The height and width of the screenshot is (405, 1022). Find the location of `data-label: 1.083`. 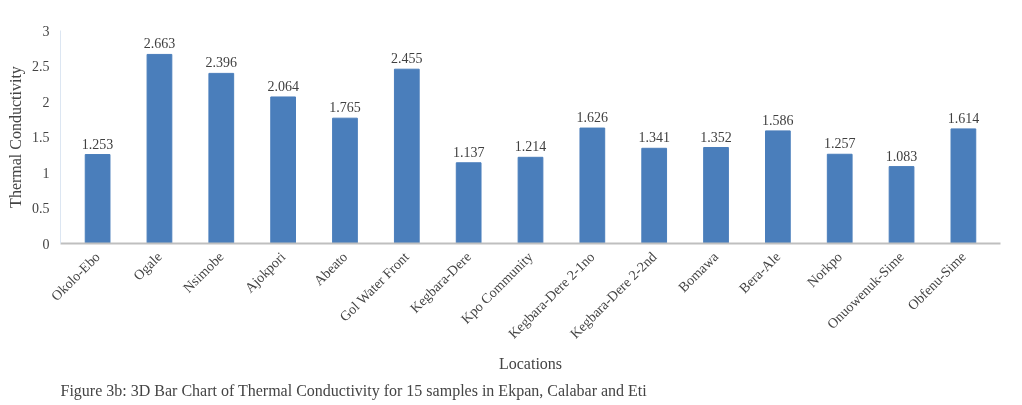

data-label: 1.083 is located at coordinates (901, 156).